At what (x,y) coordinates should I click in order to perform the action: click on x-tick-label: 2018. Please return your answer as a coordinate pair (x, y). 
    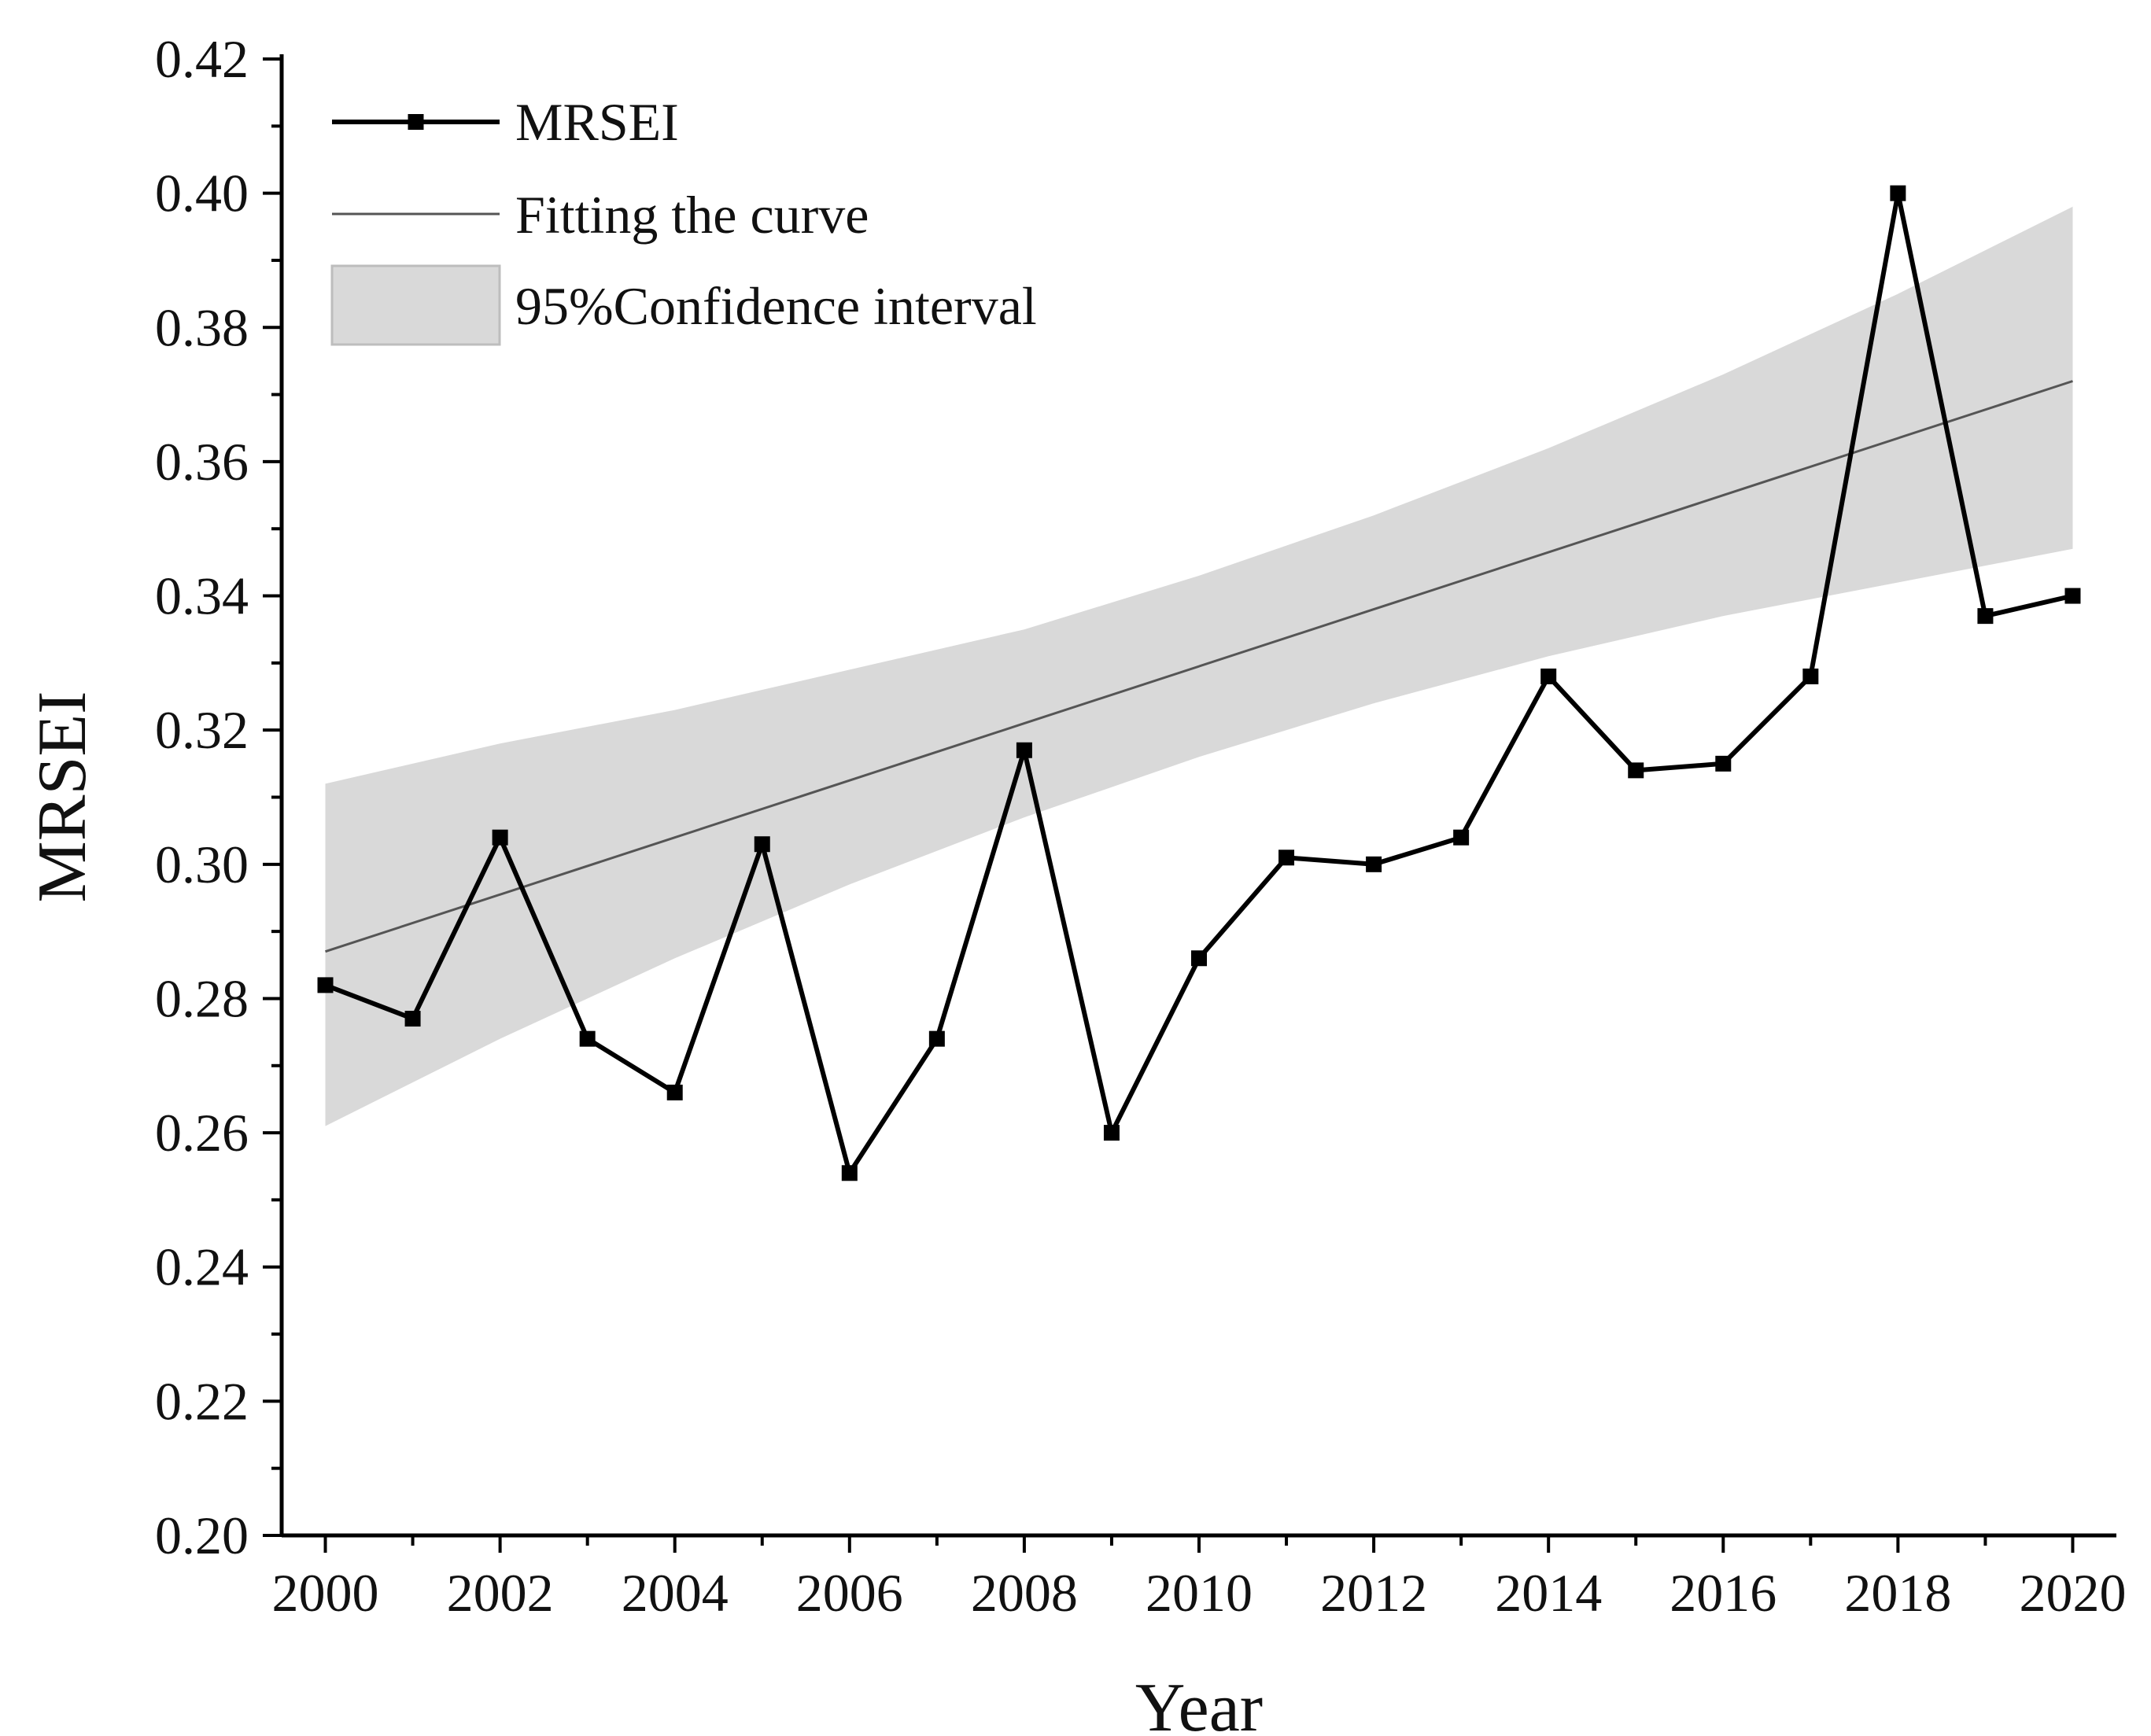
    Looking at the image, I should click on (1897, 1593).